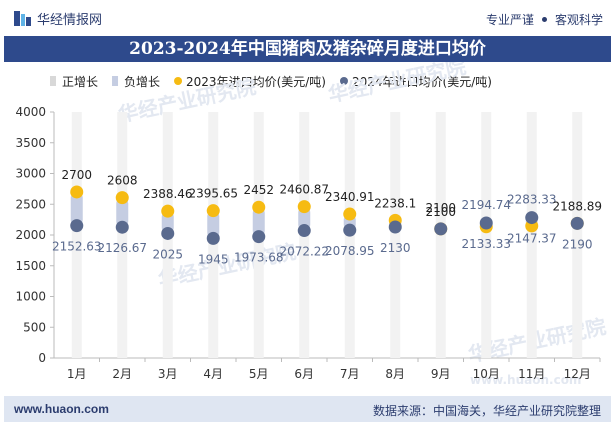 The width and height of the screenshot is (615, 427). What do you see at coordinates (77, 374) in the screenshot?
I see `x-tick-label: 1月` at bounding box center [77, 374].